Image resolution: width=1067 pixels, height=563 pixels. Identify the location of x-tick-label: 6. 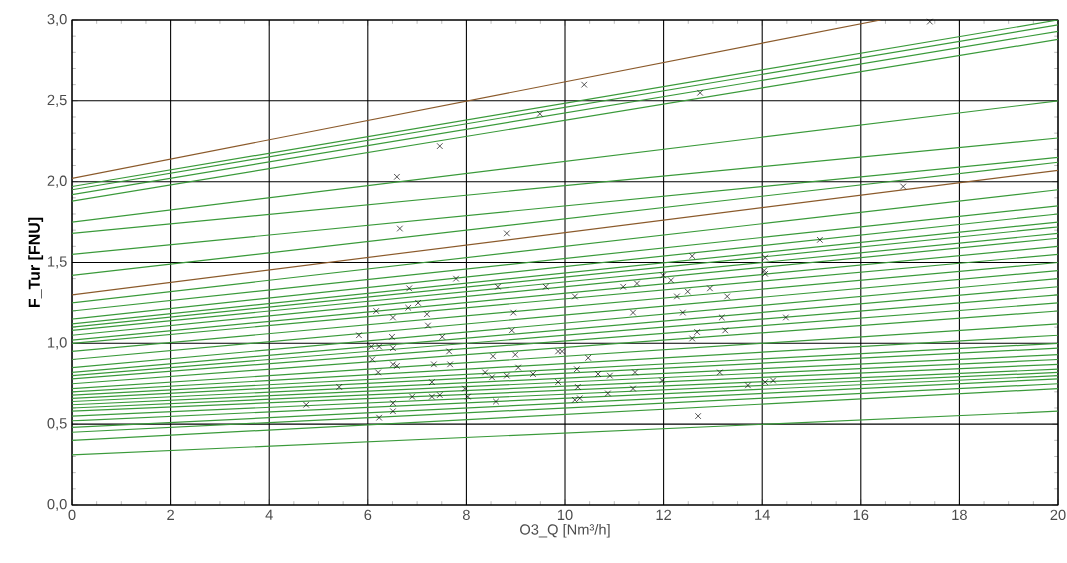
(368, 515).